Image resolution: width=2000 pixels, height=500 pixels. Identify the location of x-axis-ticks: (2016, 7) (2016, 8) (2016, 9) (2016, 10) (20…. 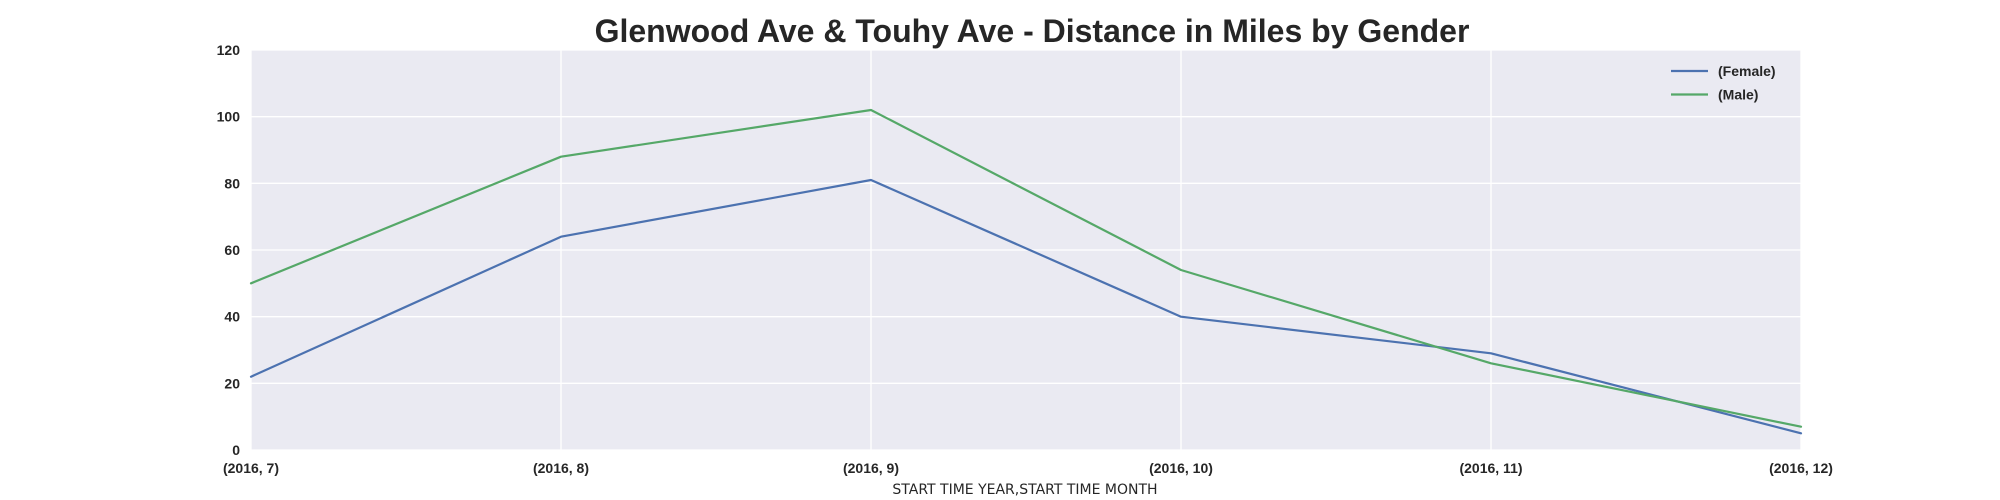
(1028, 468).